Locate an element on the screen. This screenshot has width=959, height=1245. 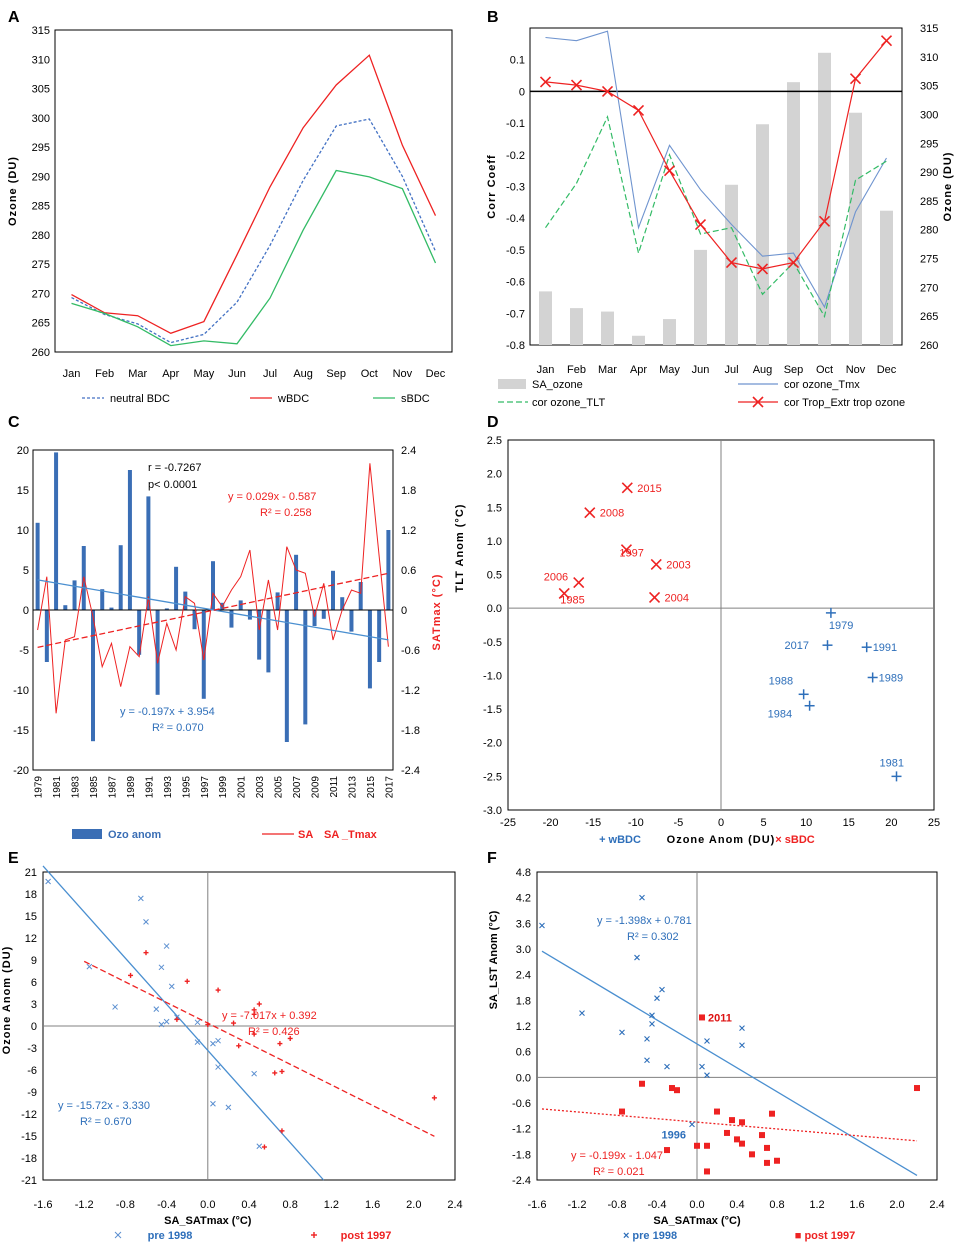
panel-a-y-tick-label: 275 is located at coordinates (41, 265).